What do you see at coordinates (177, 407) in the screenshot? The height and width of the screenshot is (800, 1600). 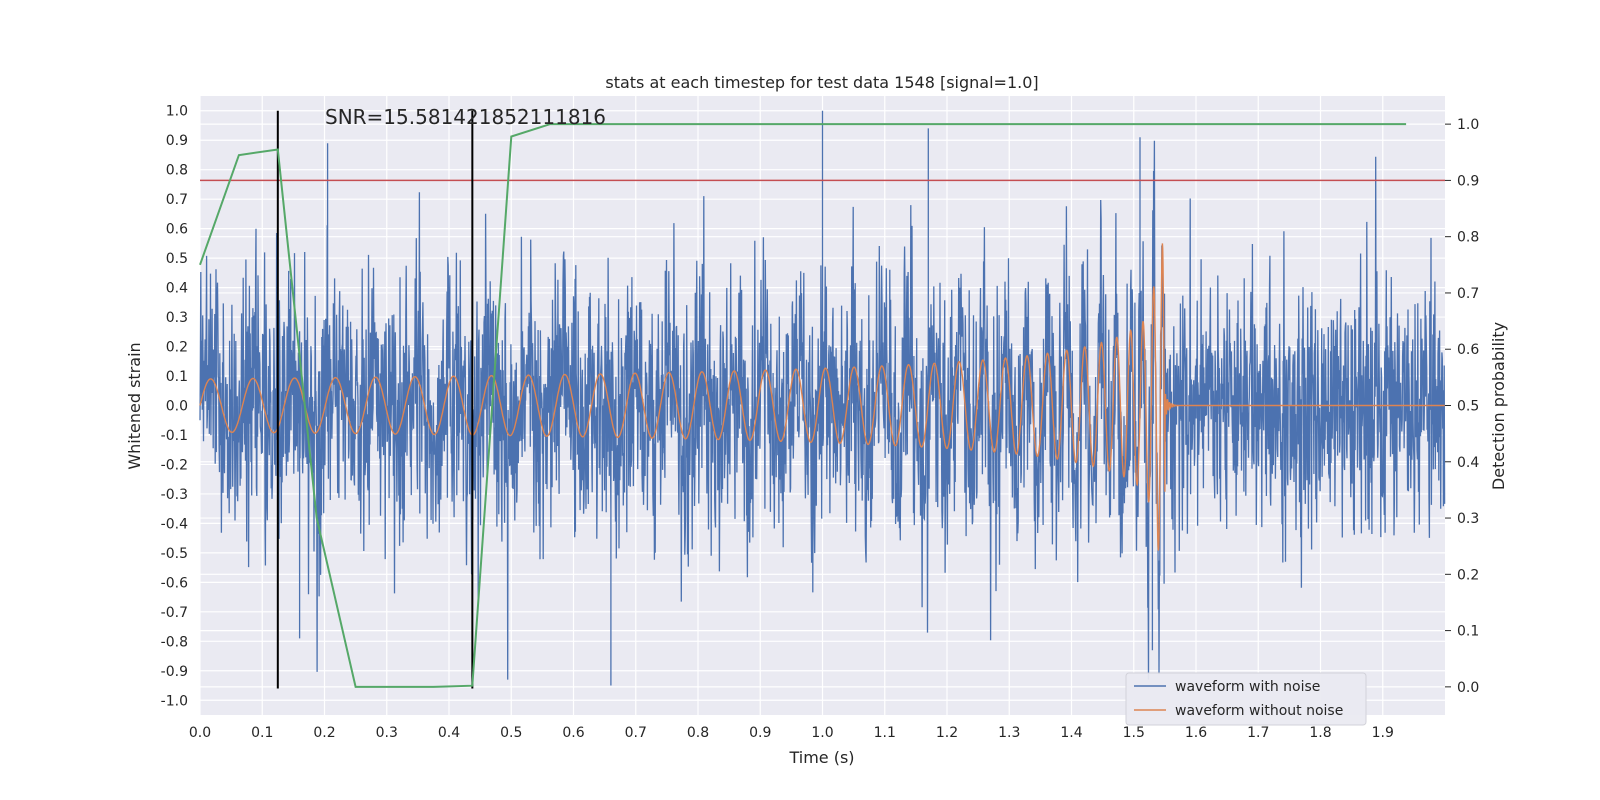 I see `y-tick-label: 0.0` at bounding box center [177, 407].